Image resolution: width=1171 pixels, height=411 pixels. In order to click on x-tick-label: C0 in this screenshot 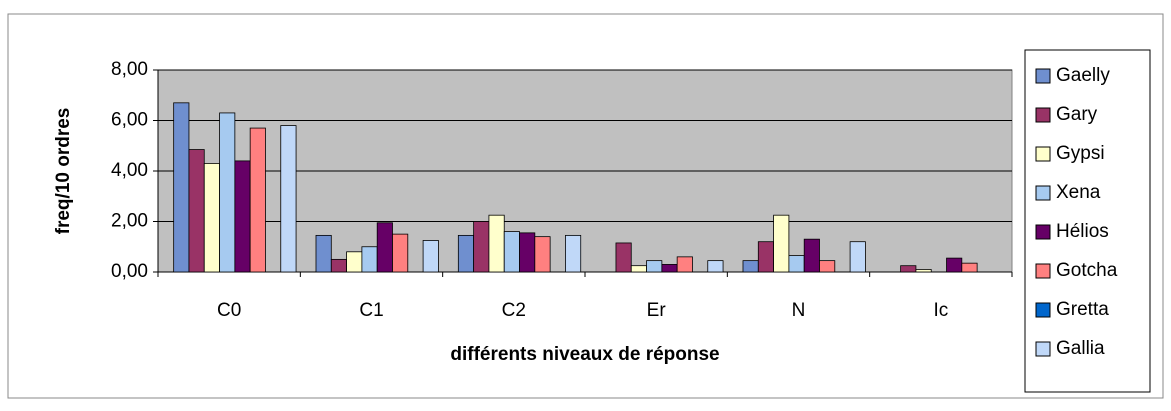, I will do `click(229, 310)`.